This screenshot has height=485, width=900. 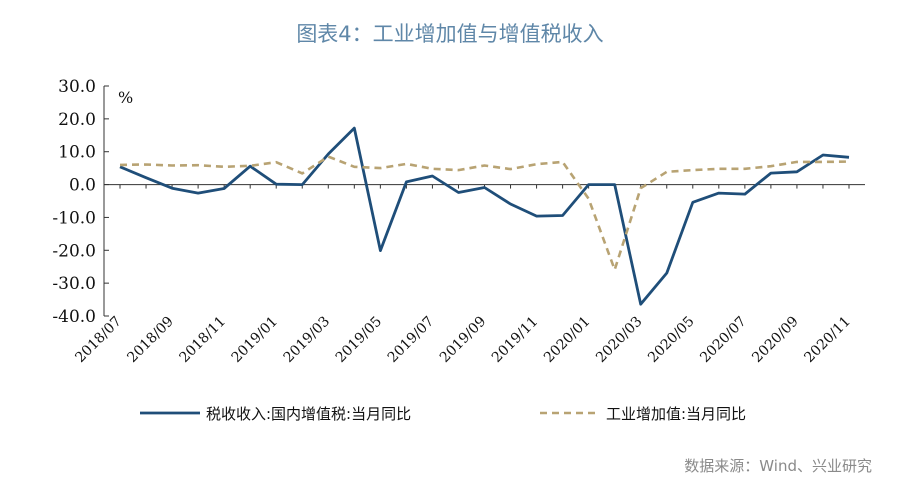 What do you see at coordinates (308, 414) in the screenshot?
I see `legend-label-tax: 税收收入:国内增值税:当月同比` at bounding box center [308, 414].